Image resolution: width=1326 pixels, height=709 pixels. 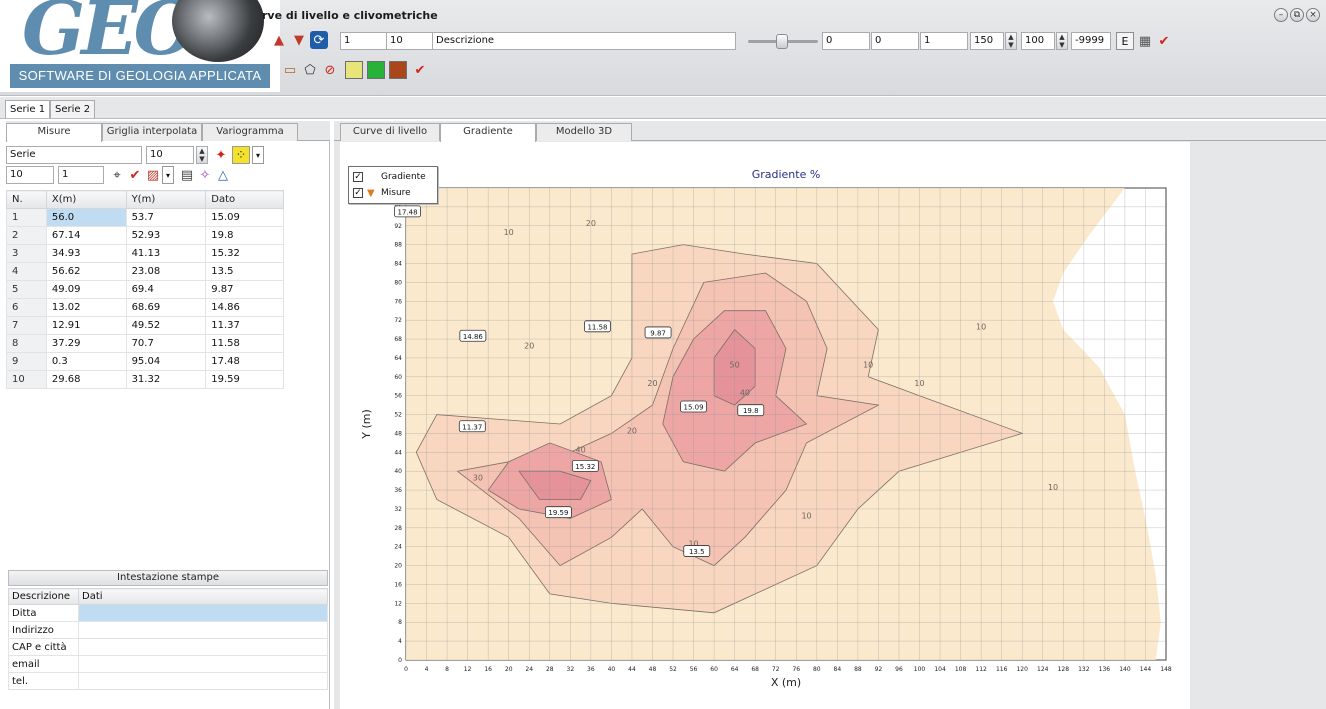 I want to click on table-row: 7 12.91 49.52 11.37, so click(x=145, y=325).